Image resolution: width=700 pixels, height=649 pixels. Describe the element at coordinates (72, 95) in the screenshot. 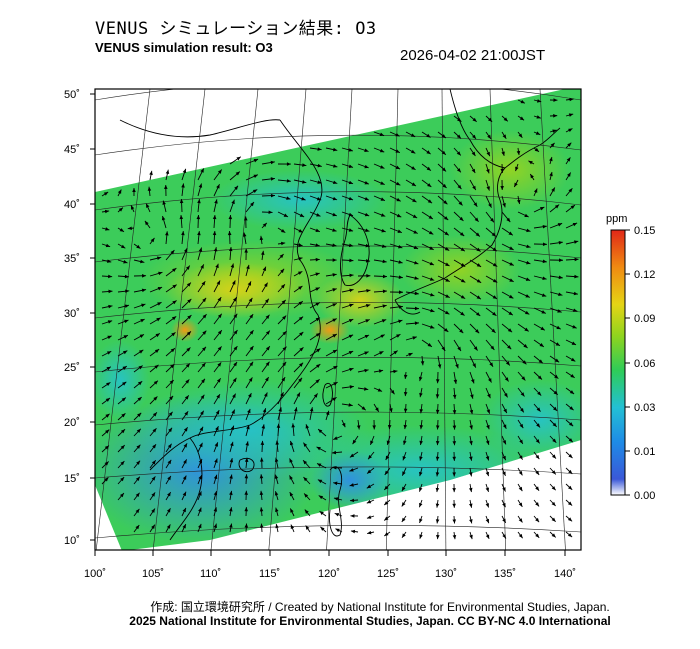

I see `lat-label: 50˚` at that location.